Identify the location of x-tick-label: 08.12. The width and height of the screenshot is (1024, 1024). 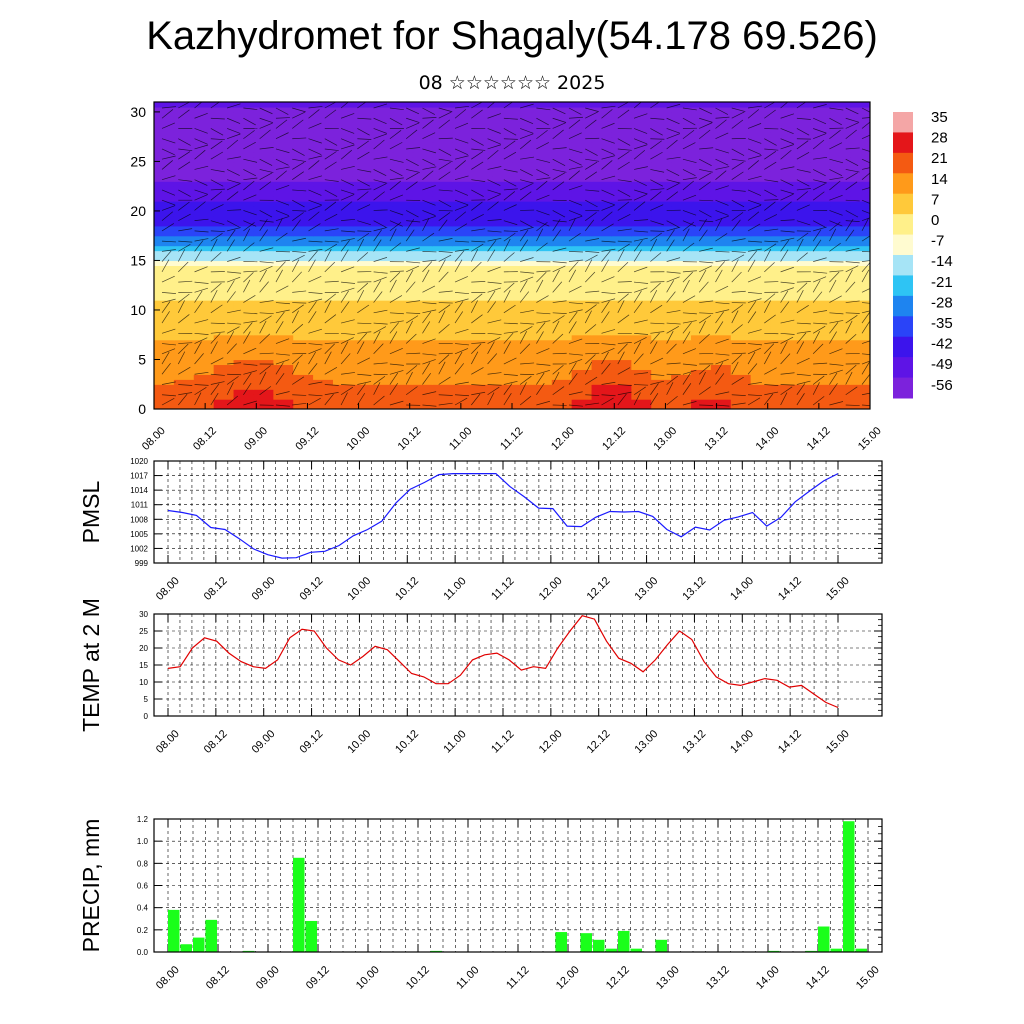
(218, 978).